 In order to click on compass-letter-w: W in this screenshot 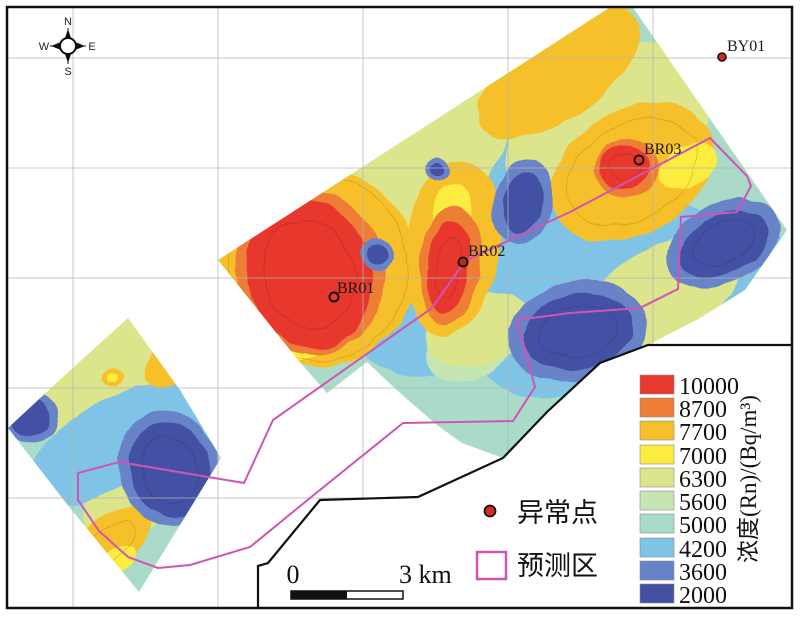, I will do `click(44, 47)`.